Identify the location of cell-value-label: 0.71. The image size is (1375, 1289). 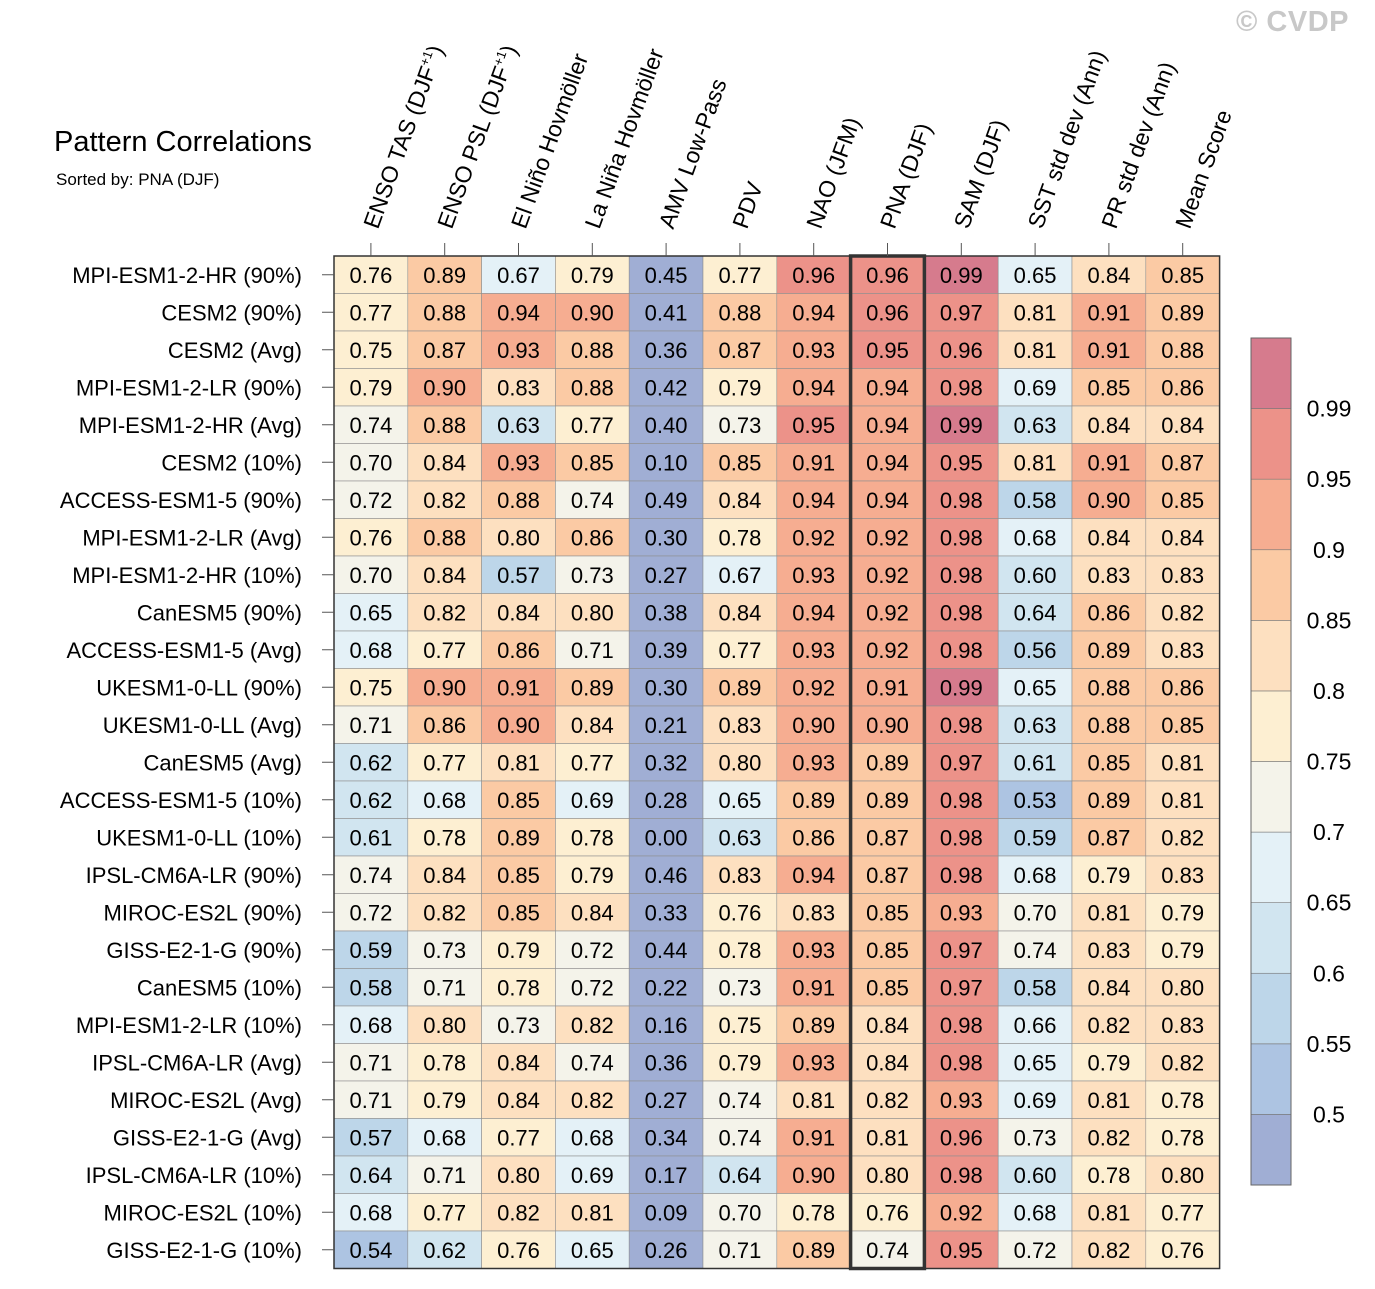
(370, 1062).